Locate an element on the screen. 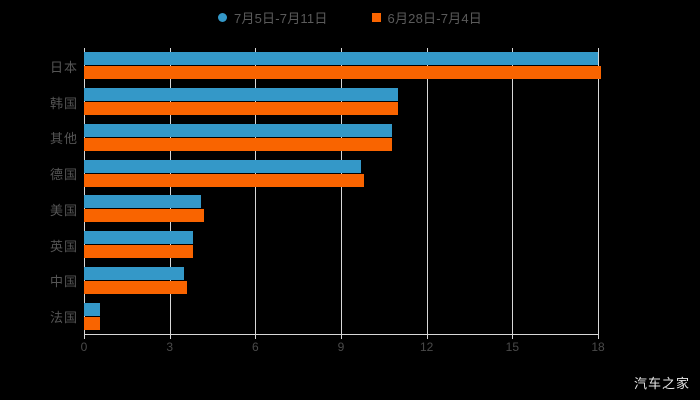  watermark: 汽车之家 is located at coordinates (661, 383).